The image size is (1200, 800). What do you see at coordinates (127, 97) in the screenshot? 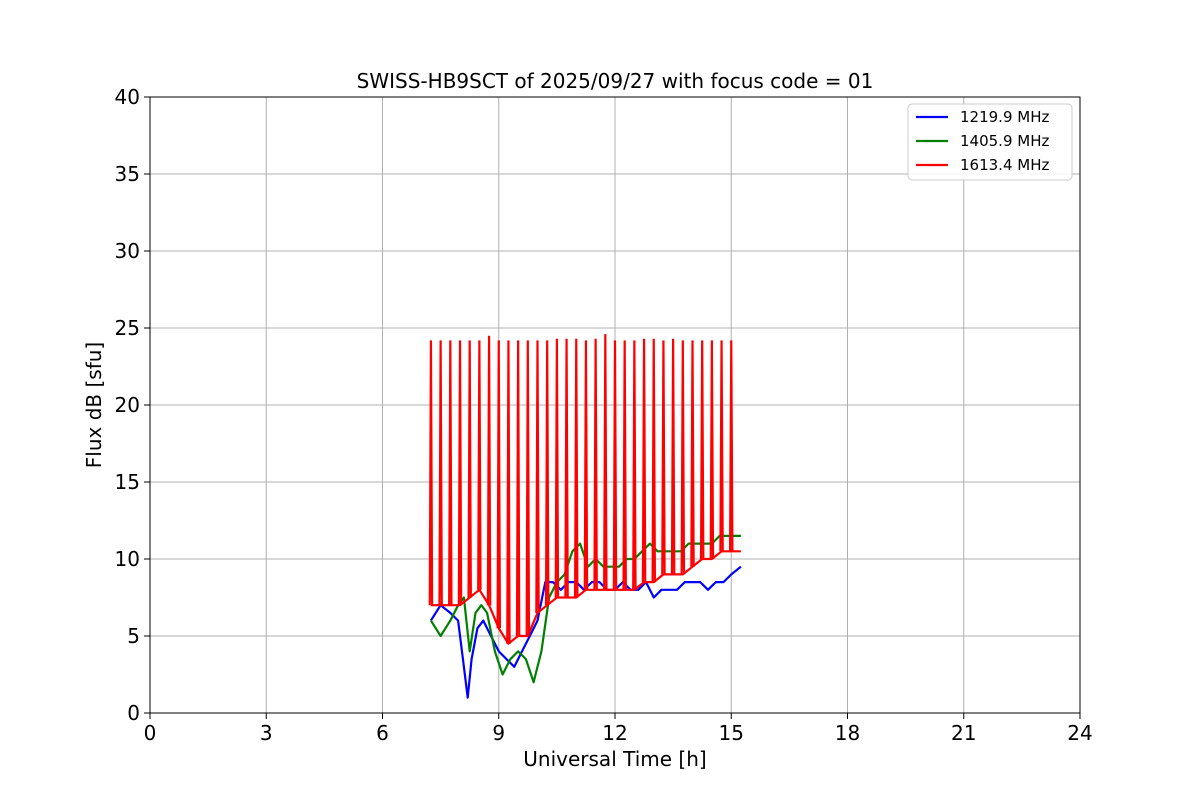
I see `y-tick-label: 40` at bounding box center [127, 97].